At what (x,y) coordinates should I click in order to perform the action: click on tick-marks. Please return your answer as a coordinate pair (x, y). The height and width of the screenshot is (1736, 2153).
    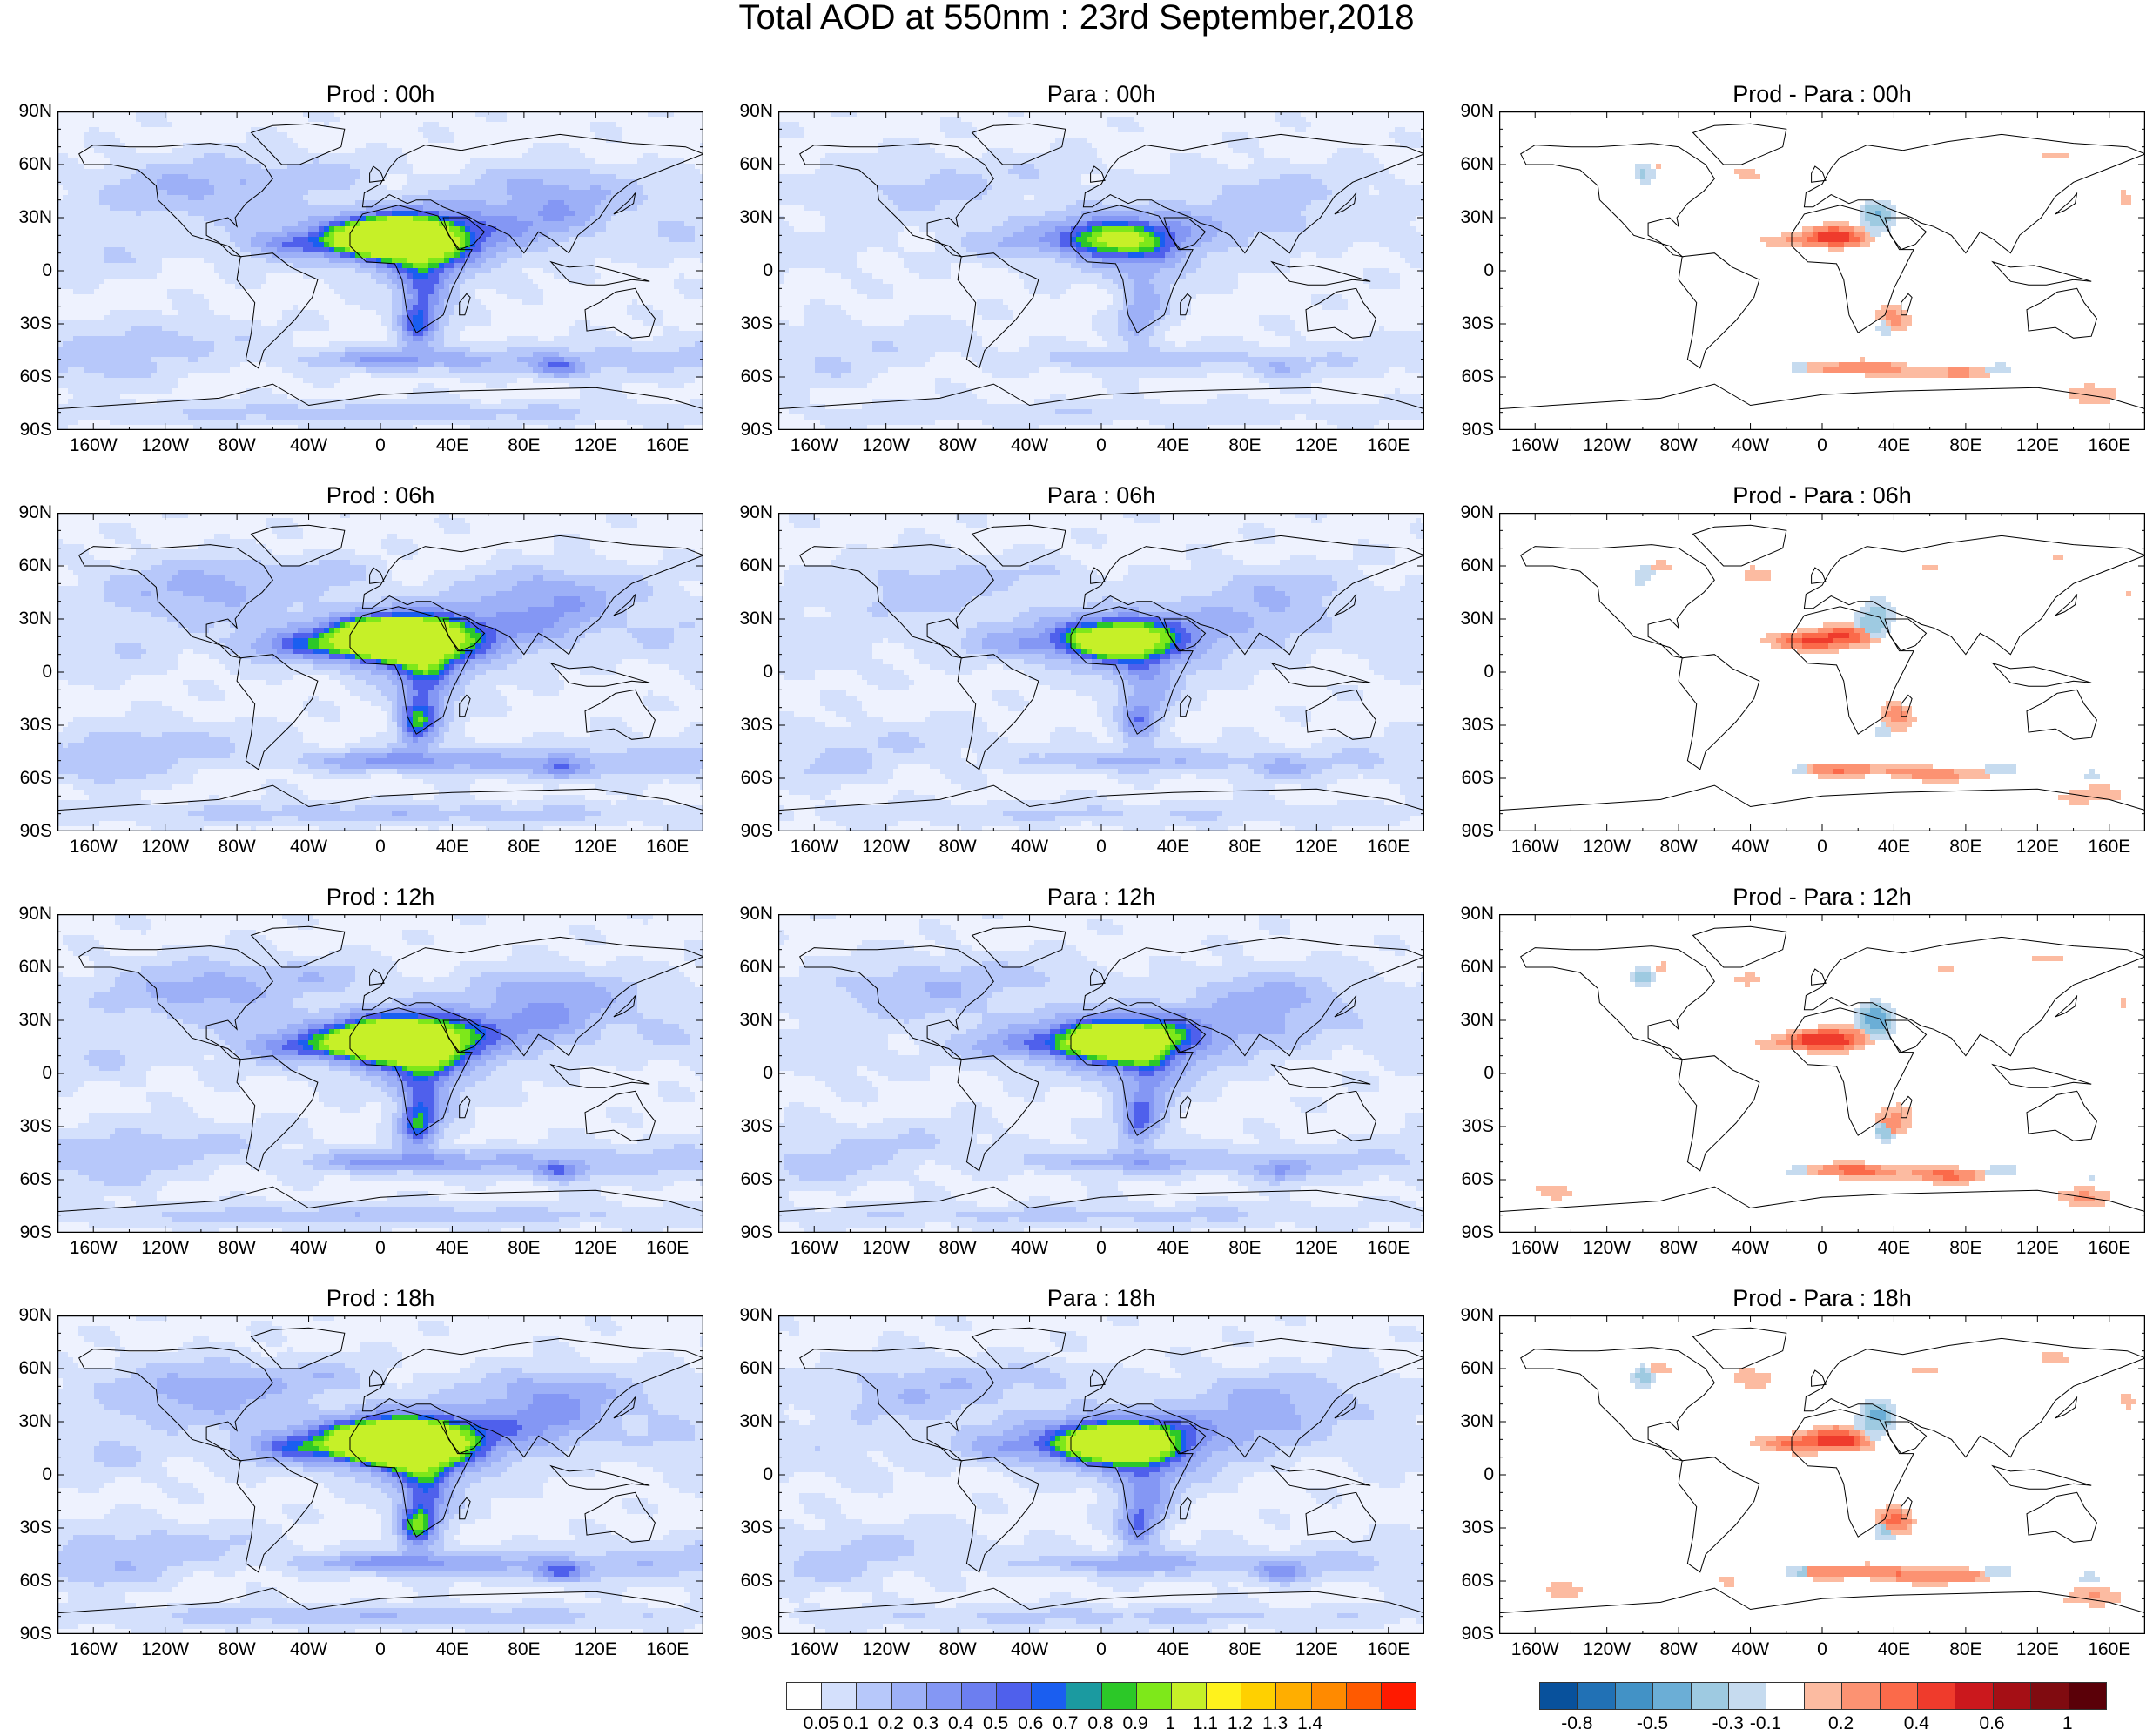
    Looking at the image, I should click on (1822, 1474).